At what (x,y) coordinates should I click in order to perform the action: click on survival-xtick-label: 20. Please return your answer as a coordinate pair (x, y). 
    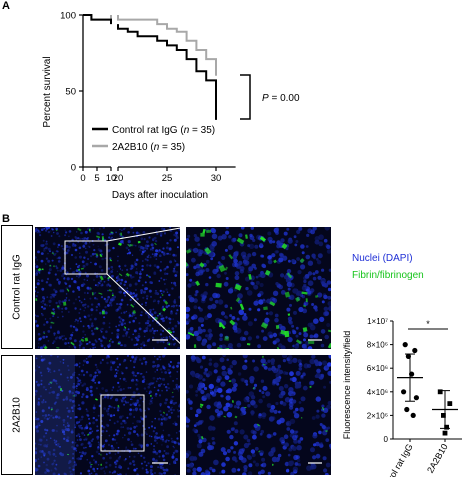
    Looking at the image, I should click on (118, 178).